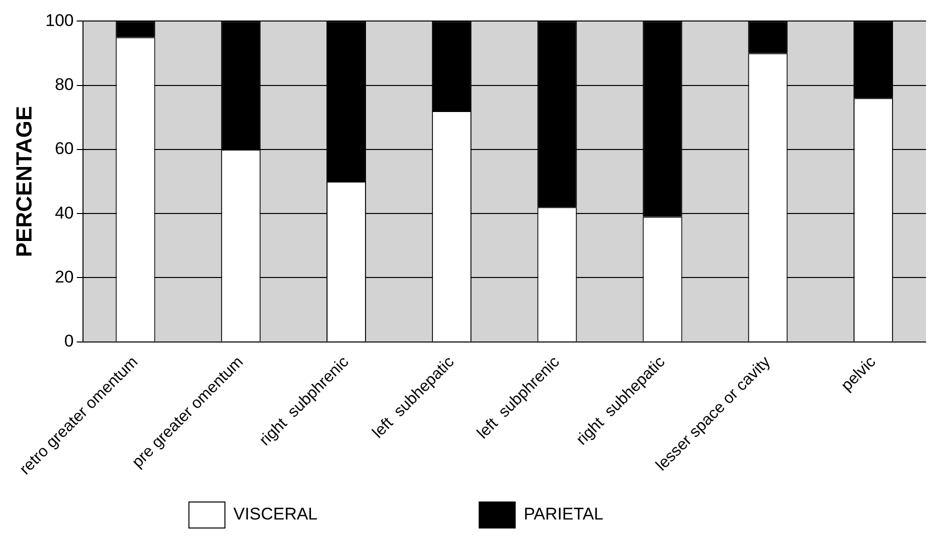  What do you see at coordinates (64, 212) in the screenshot?
I see `y-tick-label: 40` at bounding box center [64, 212].